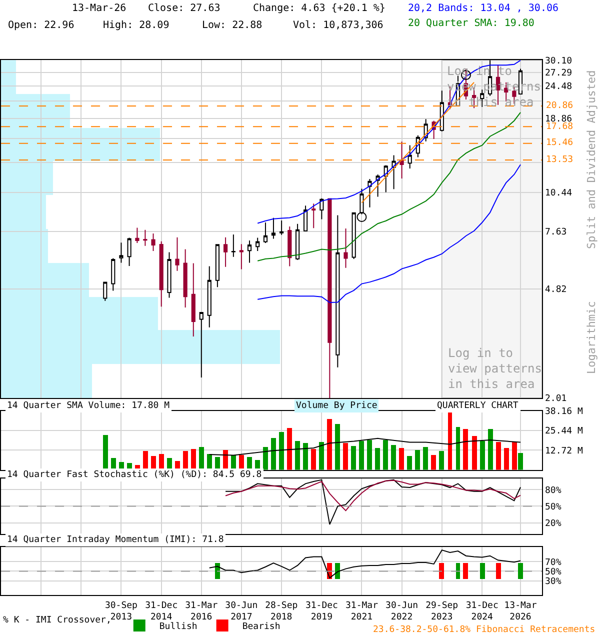  What do you see at coordinates (241, 612) in the screenshot?
I see `x-tick-label: 30-Jun 2017` at bounding box center [241, 612].